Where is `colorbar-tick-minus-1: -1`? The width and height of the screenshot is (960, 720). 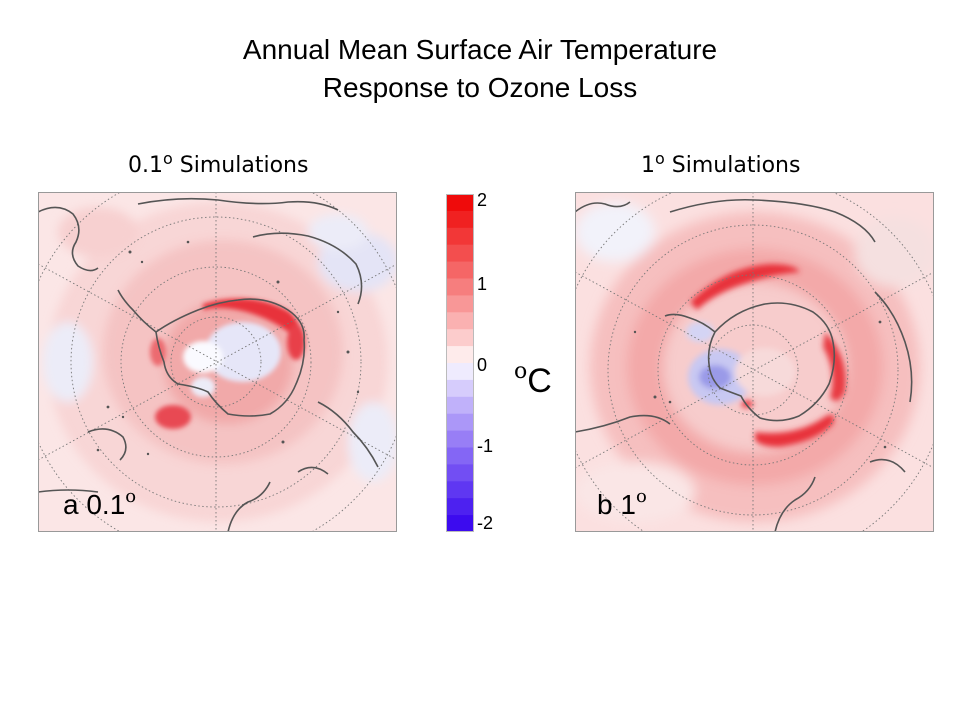
colorbar-tick-minus-1: -1 is located at coordinates (485, 446).